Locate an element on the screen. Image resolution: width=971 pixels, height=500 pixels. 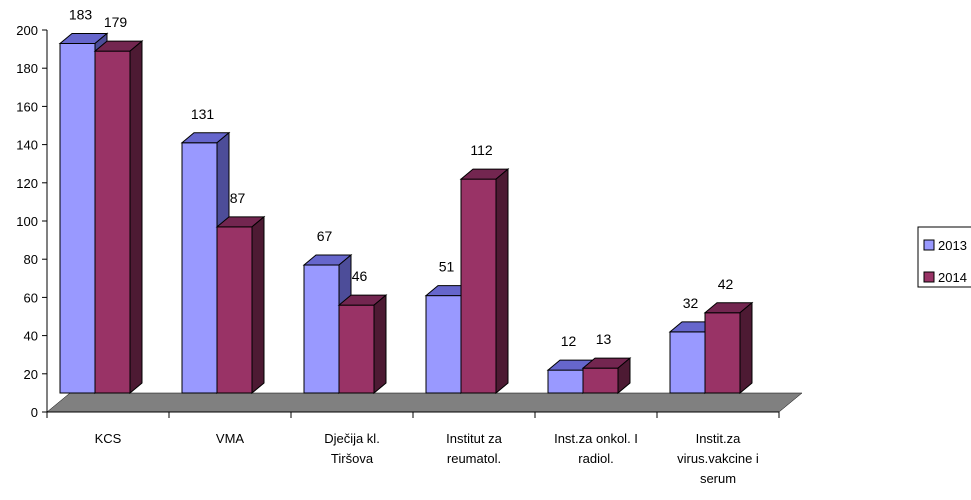
data-label: 67 is located at coordinates (325, 236).